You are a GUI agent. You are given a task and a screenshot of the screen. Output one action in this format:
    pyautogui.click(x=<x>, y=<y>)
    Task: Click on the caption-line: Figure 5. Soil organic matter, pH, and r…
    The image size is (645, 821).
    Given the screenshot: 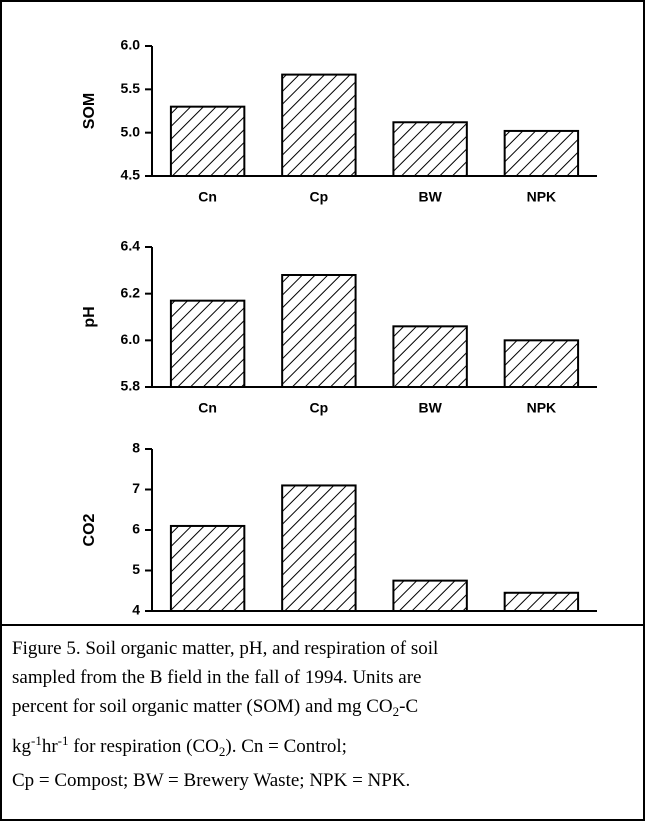 What is the action you would take?
    pyautogui.click(x=322, y=648)
    